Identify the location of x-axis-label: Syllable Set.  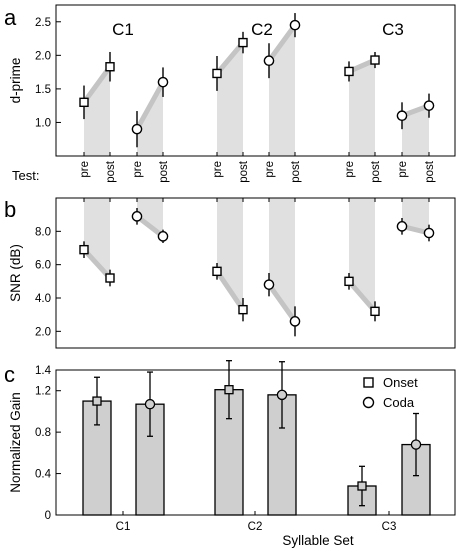
(318, 540).